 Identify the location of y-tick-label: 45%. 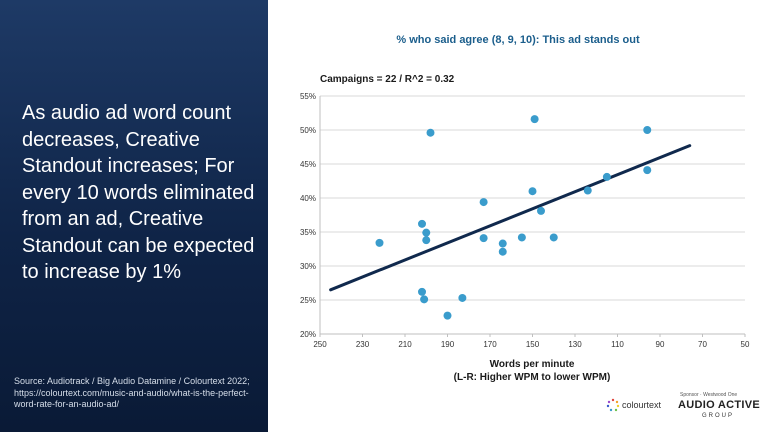
(308, 164).